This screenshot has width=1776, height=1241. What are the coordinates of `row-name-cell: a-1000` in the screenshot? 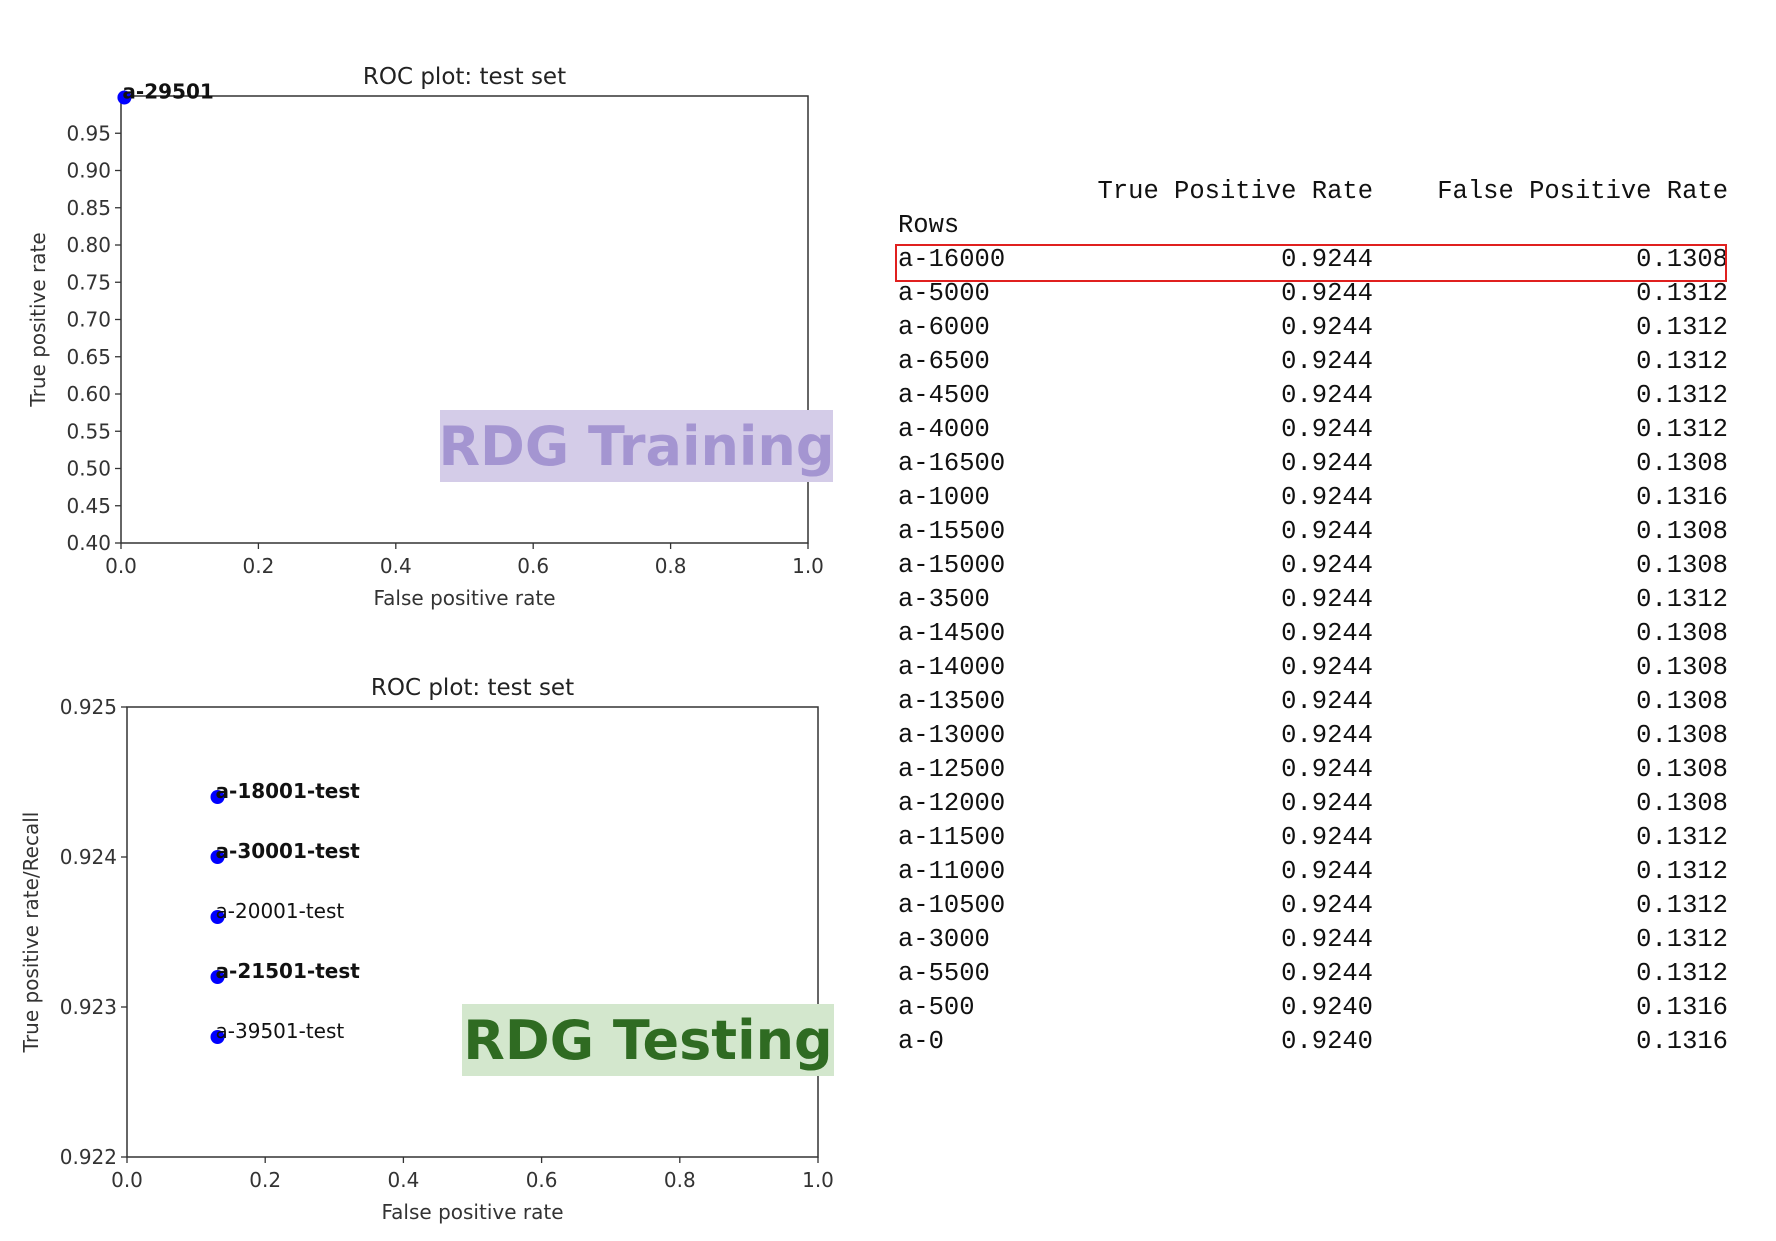 It's located at (944, 497).